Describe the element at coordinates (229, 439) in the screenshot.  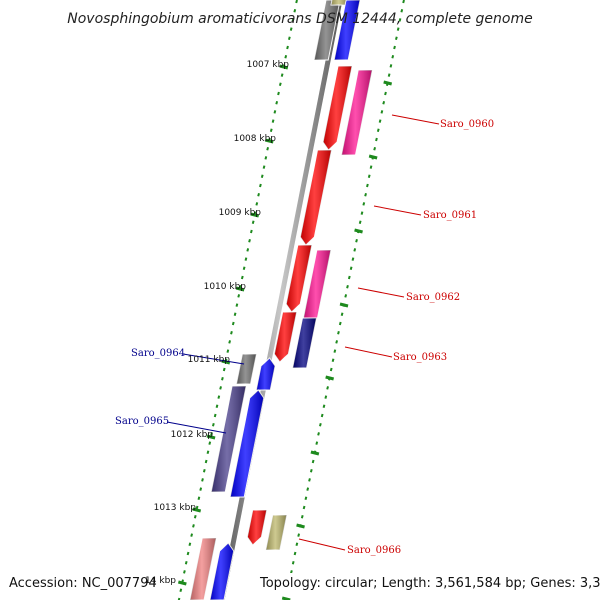
I see `gene-saro-0965-shade` at that location.